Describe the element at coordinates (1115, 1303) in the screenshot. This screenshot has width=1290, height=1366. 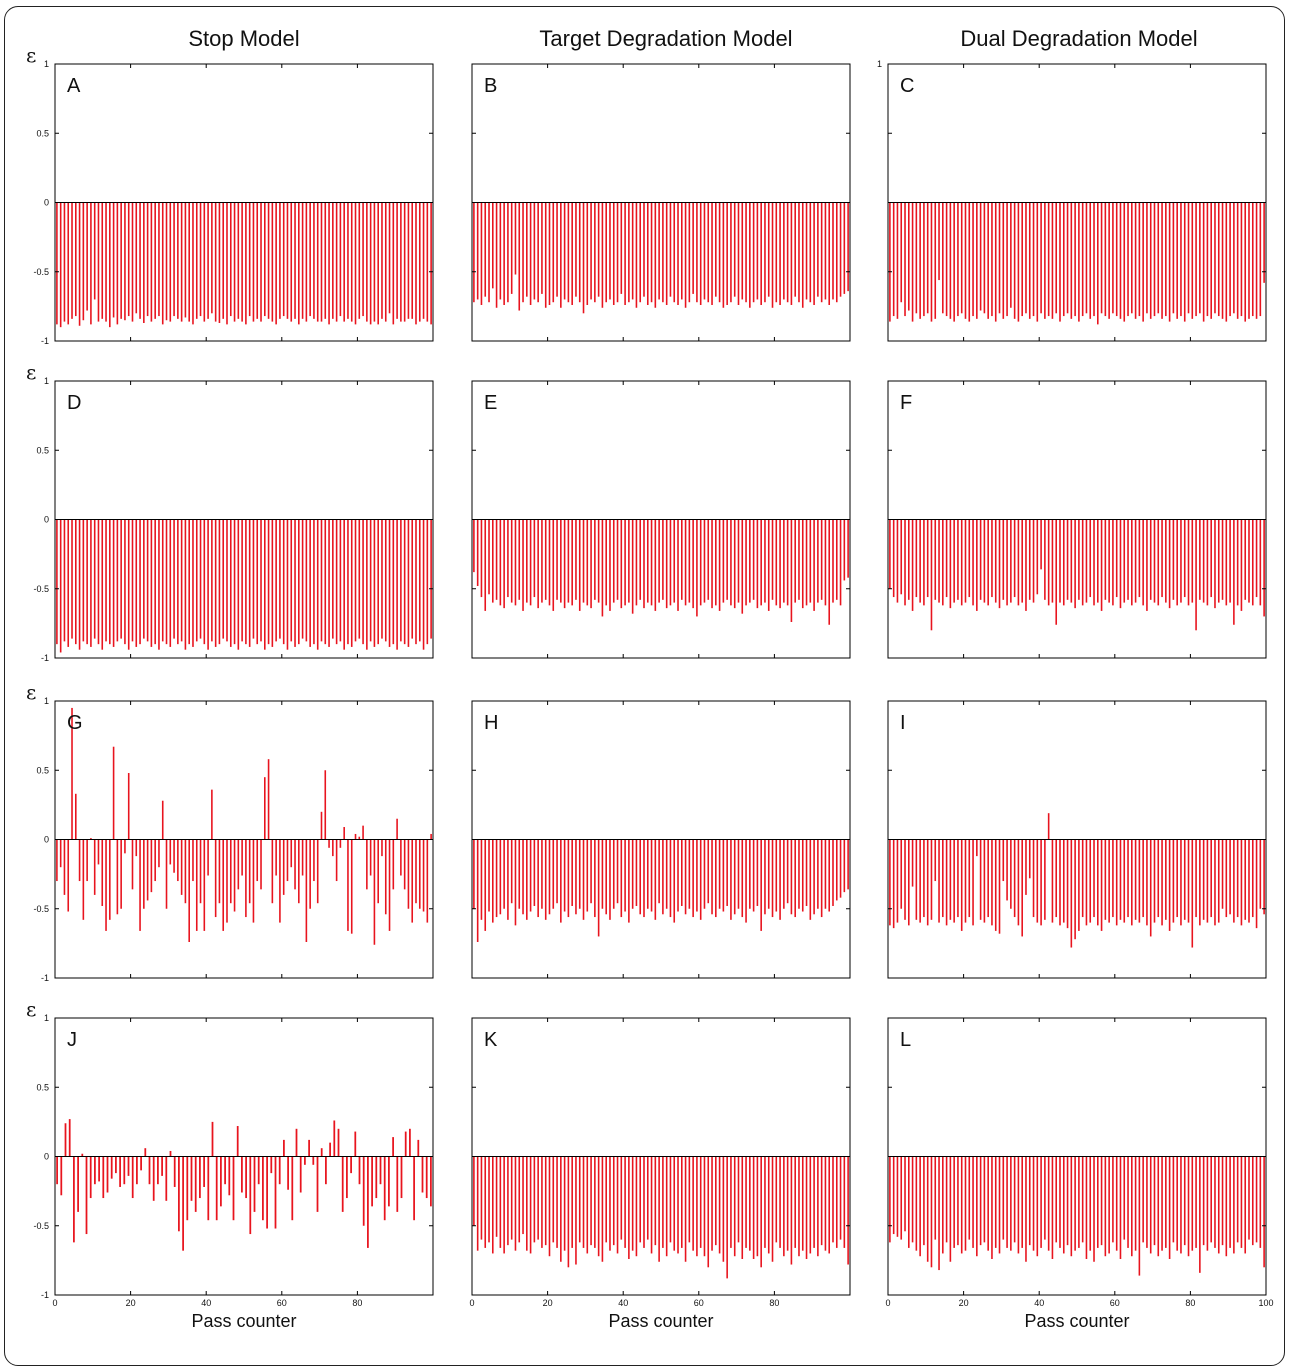
I see `xtick-label-l-4: 60` at that location.